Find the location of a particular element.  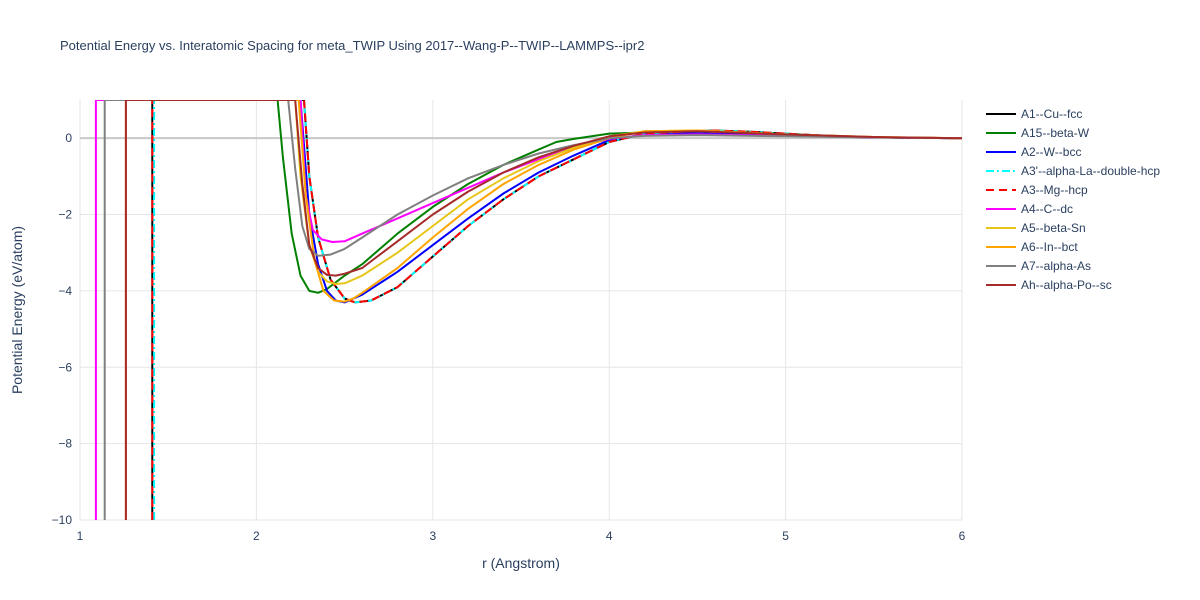

legend-item: A4--C--dc is located at coordinates (1029, 209).